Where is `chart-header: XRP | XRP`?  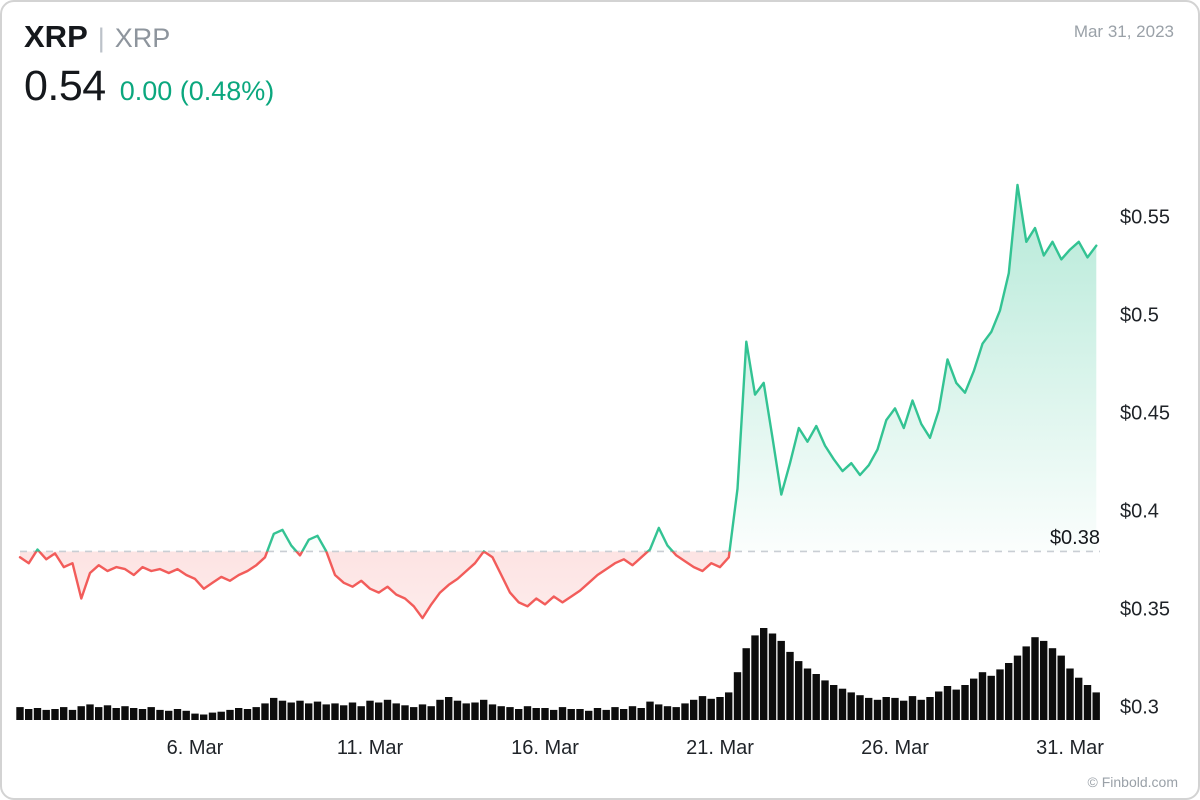
chart-header: XRP | XRP is located at coordinates (97, 36).